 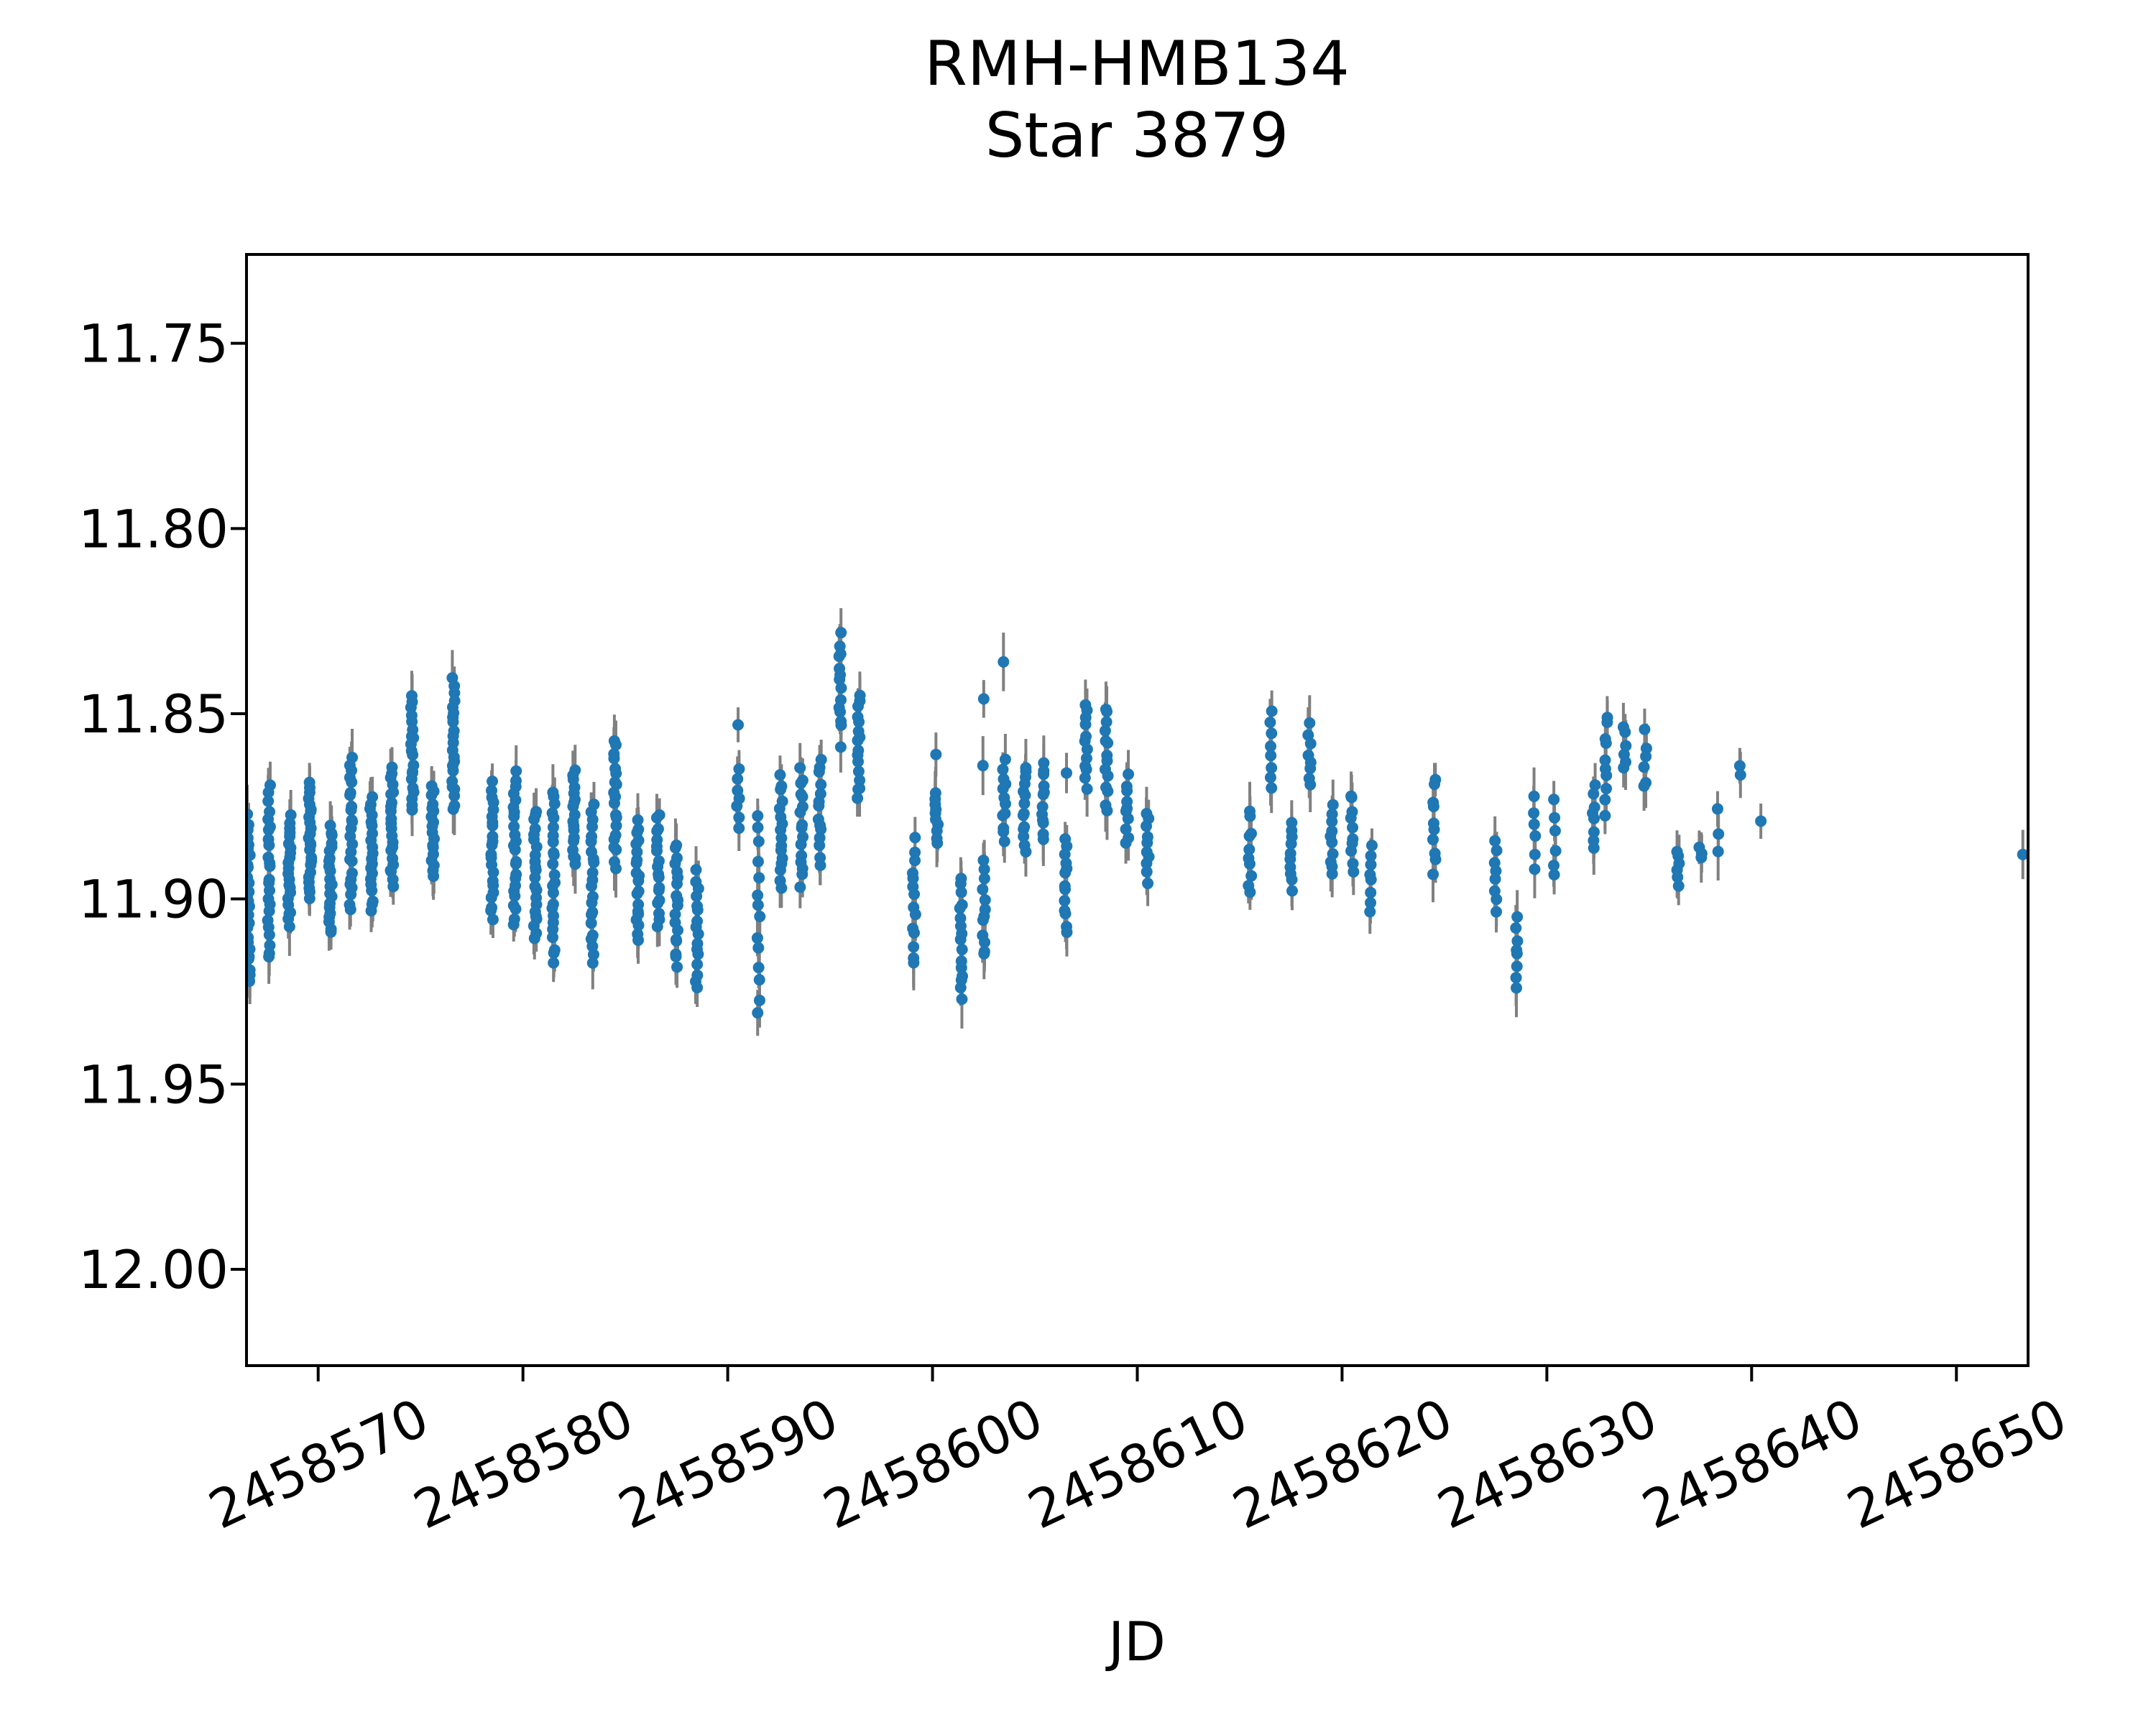 What do you see at coordinates (162, 807) in the screenshot?
I see `y-axis-ticks: 11.75 11.80 11.85 11.90 11.95 12.00` at bounding box center [162, 807].